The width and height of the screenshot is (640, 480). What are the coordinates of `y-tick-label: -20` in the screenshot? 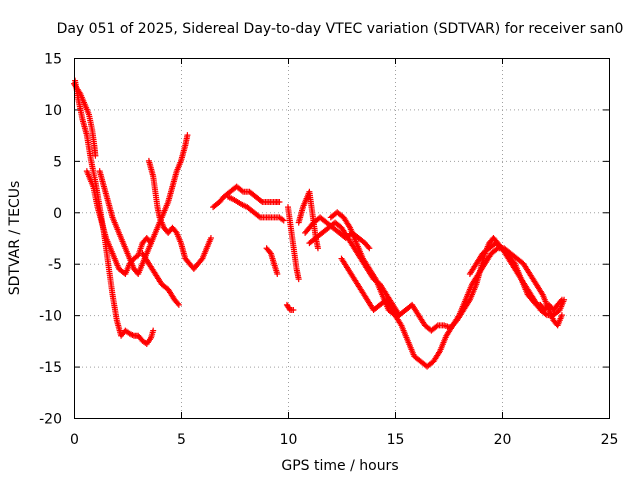 It's located at (50, 420).